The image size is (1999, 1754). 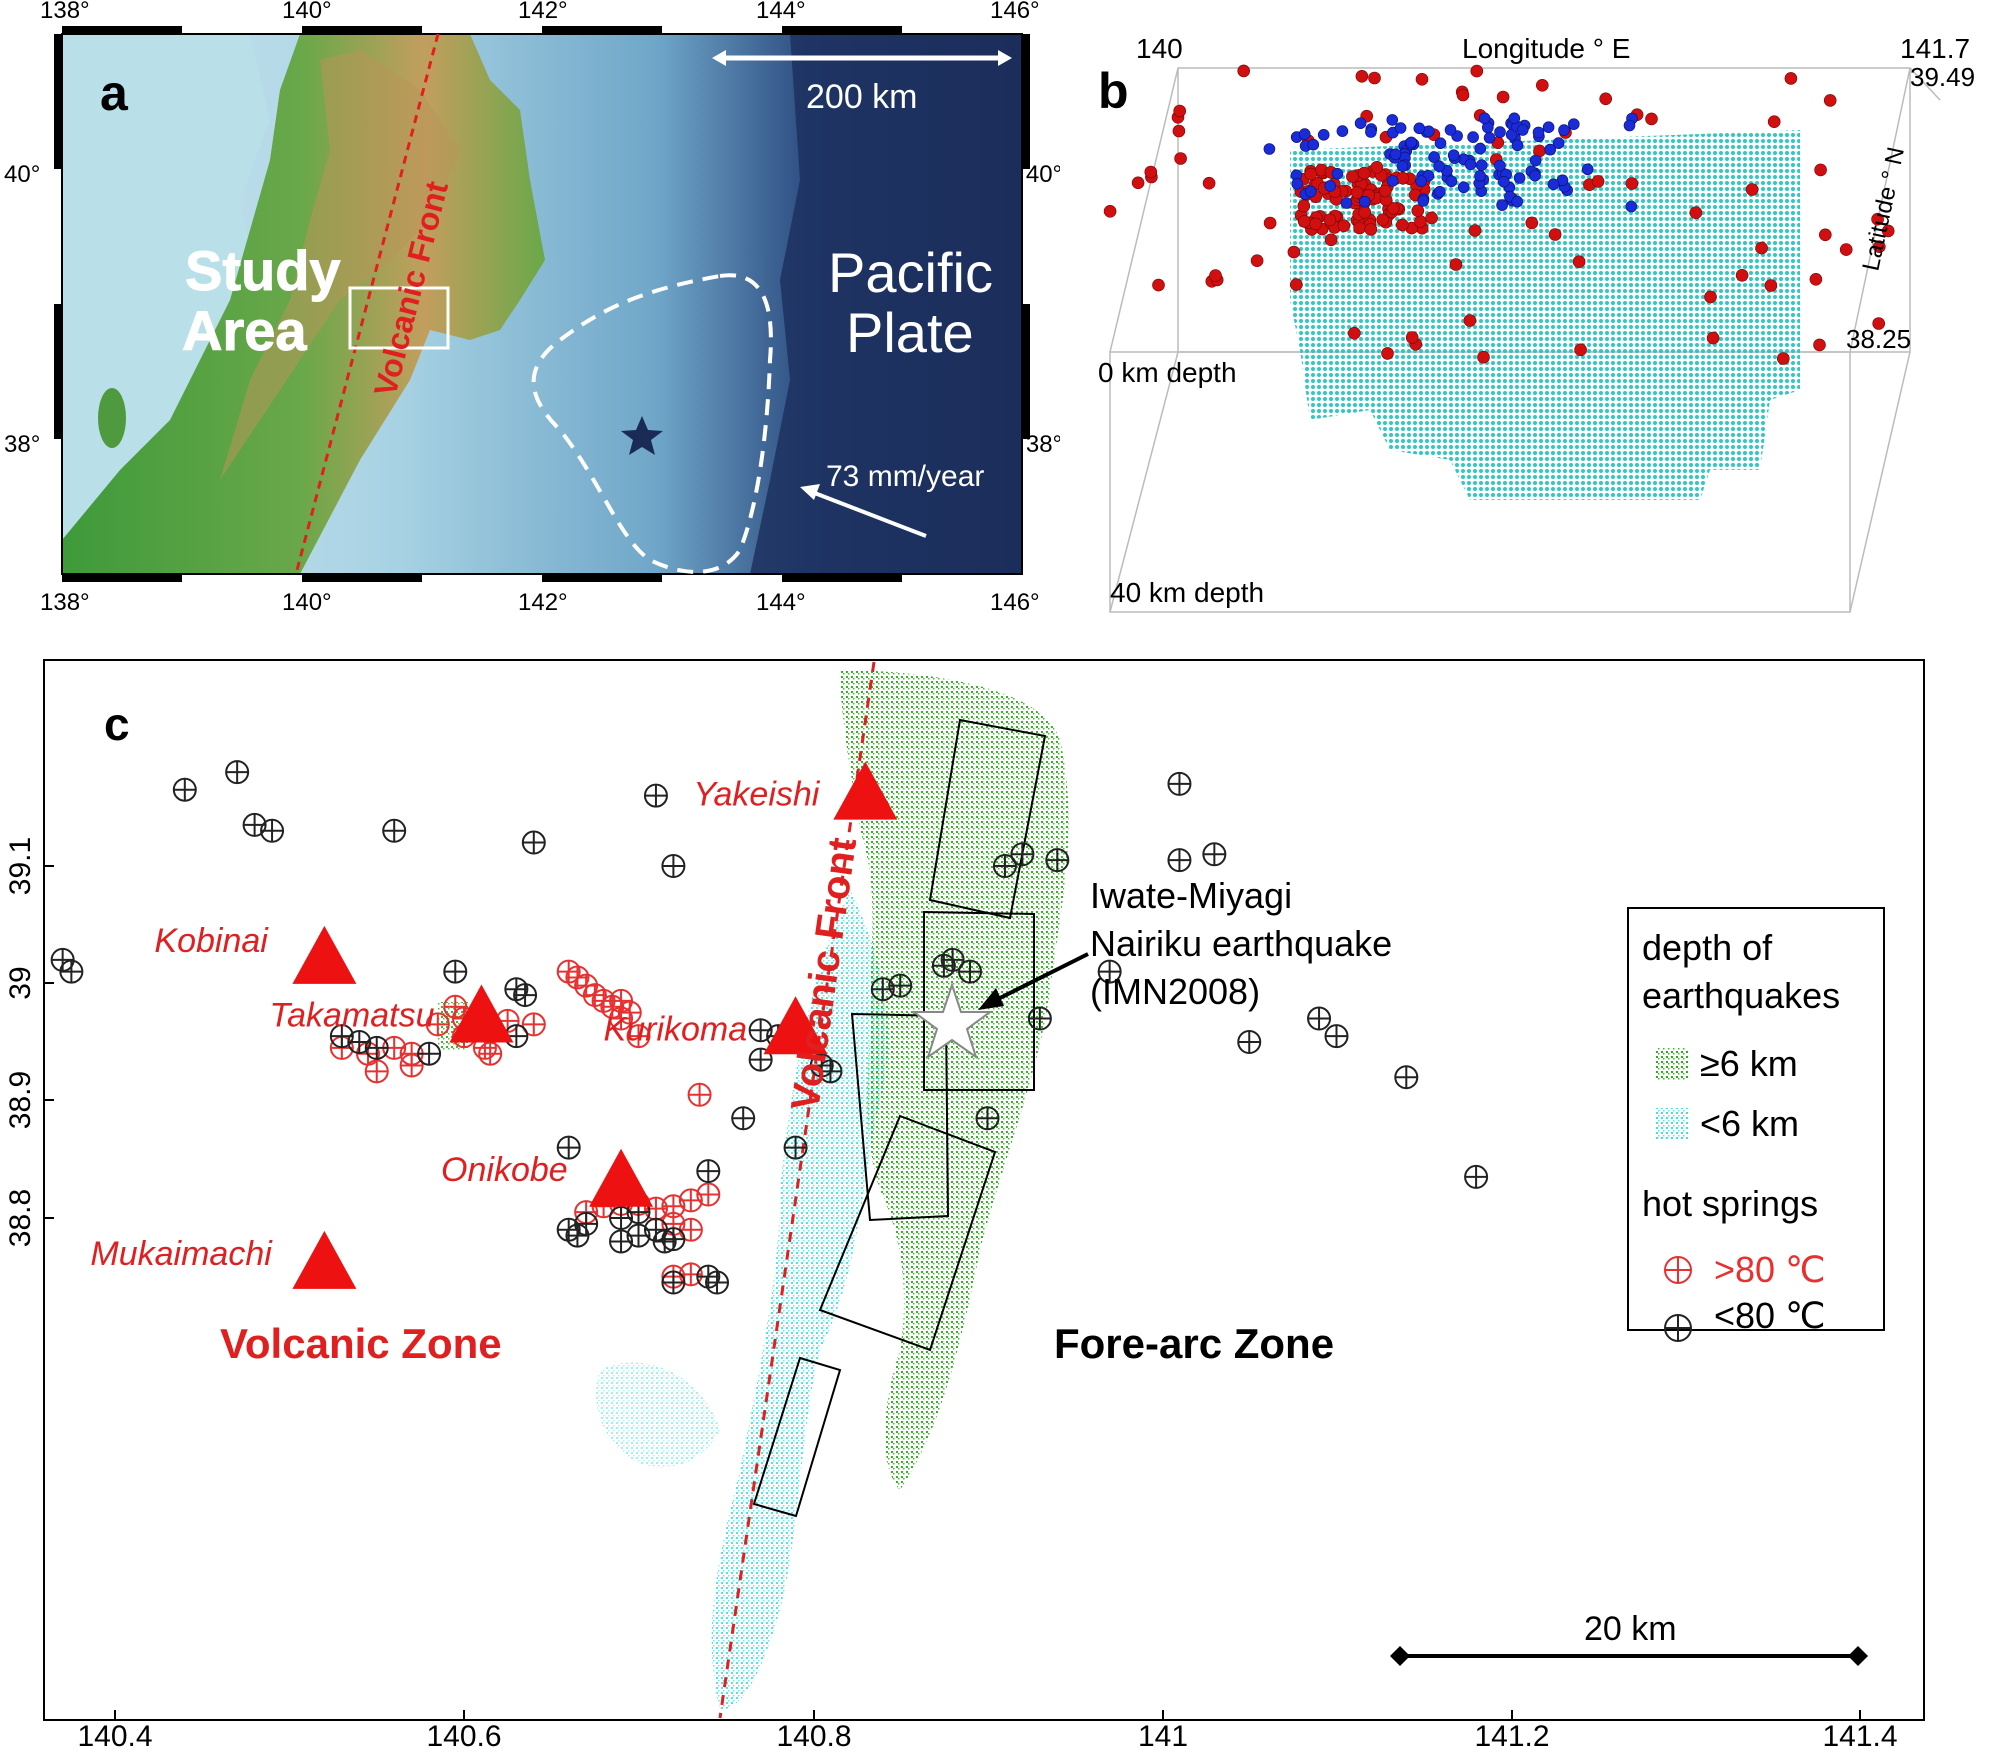 I want to click on legend-warm: <80 ℃, so click(x=1770, y=1315).